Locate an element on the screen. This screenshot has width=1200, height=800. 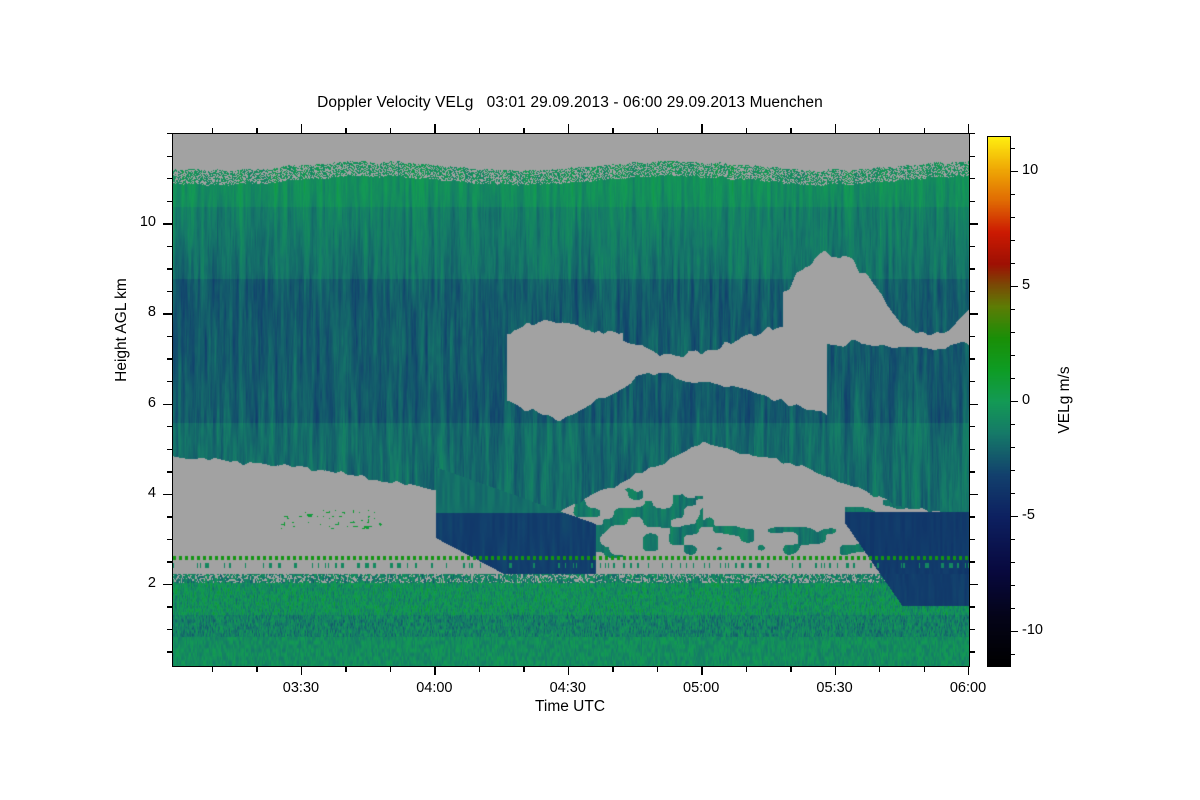
x-tick-label: 05:00 is located at coordinates (701, 688).